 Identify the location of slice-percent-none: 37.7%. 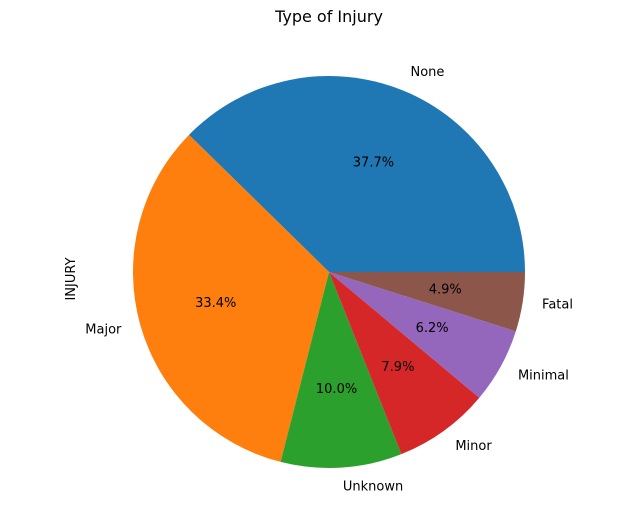
(373, 163).